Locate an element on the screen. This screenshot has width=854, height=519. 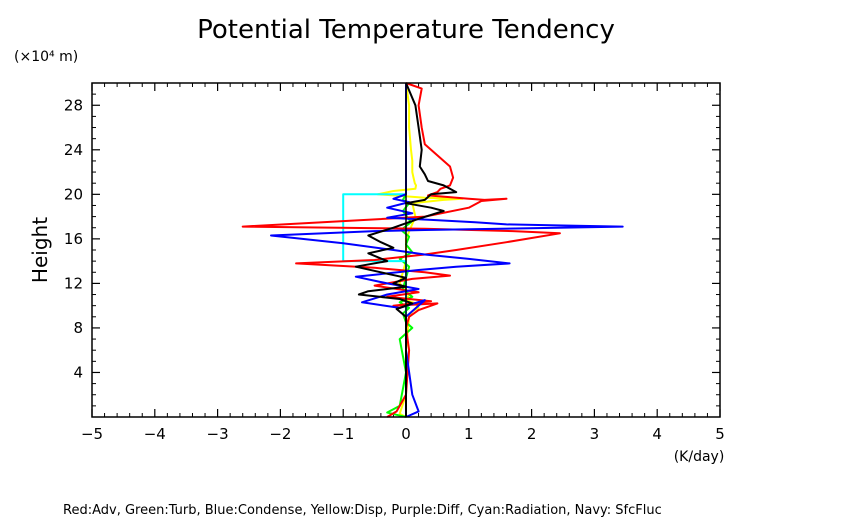
chart-title: Potential Temperature Tendency is located at coordinates (406, 30).